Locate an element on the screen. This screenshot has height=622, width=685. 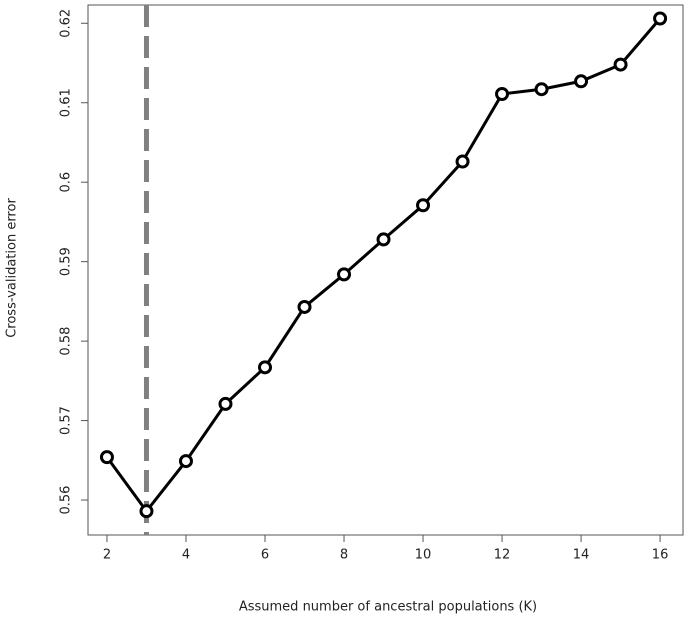
x-tick-label: 16 is located at coordinates (660, 555).